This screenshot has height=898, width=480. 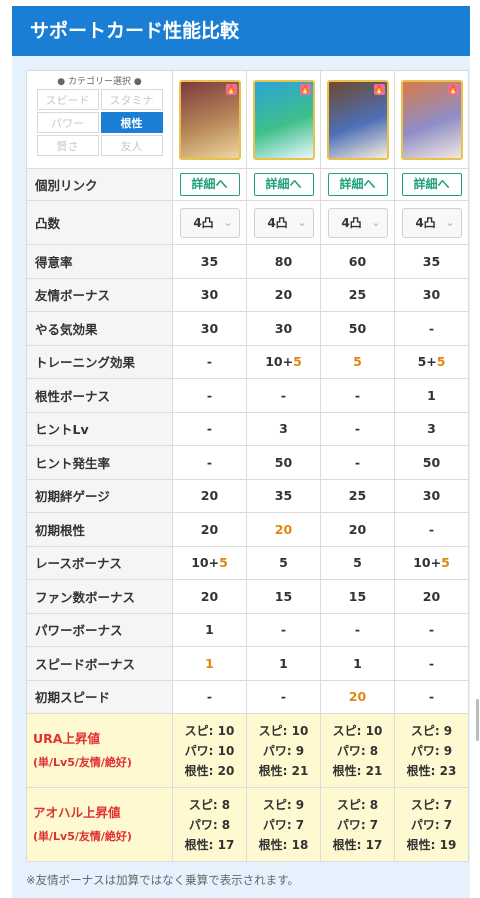 What do you see at coordinates (99, 222) in the screenshot?
I see `row-label: 凸数` at bounding box center [99, 222].